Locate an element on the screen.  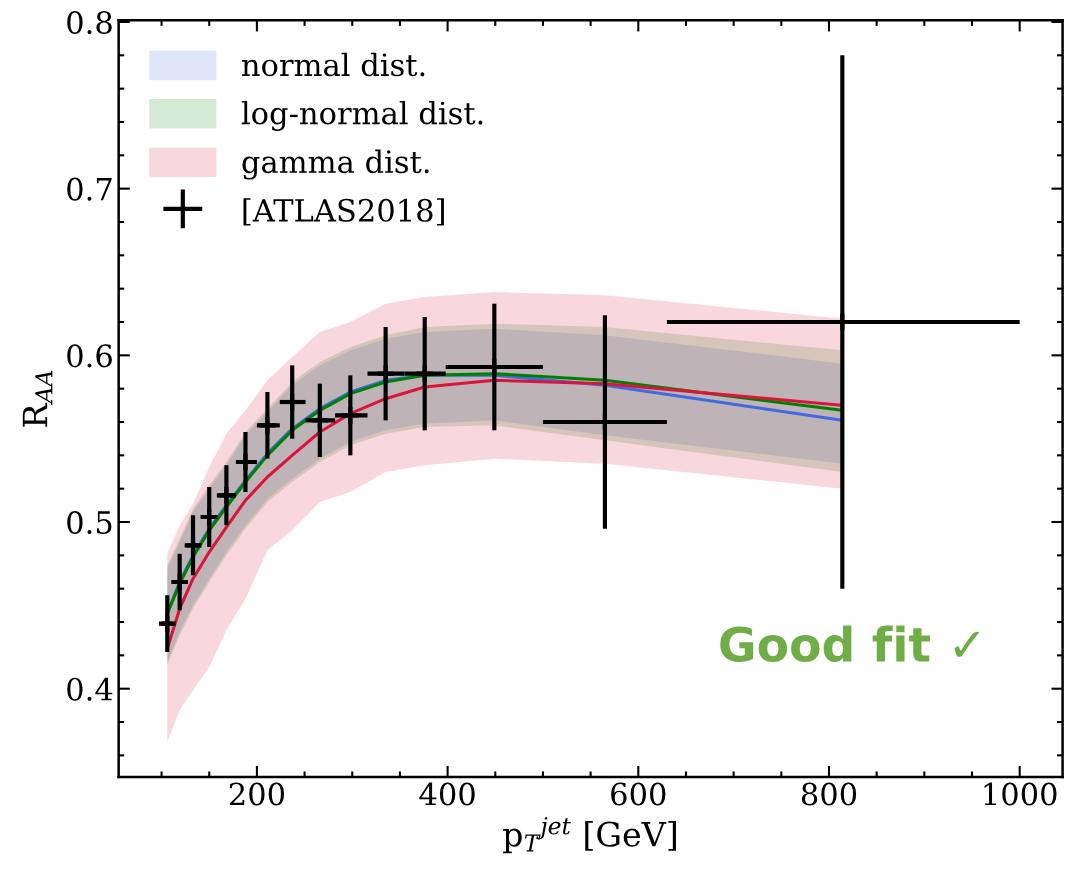
annotation: Good fit ✓ is located at coordinates (850, 644).